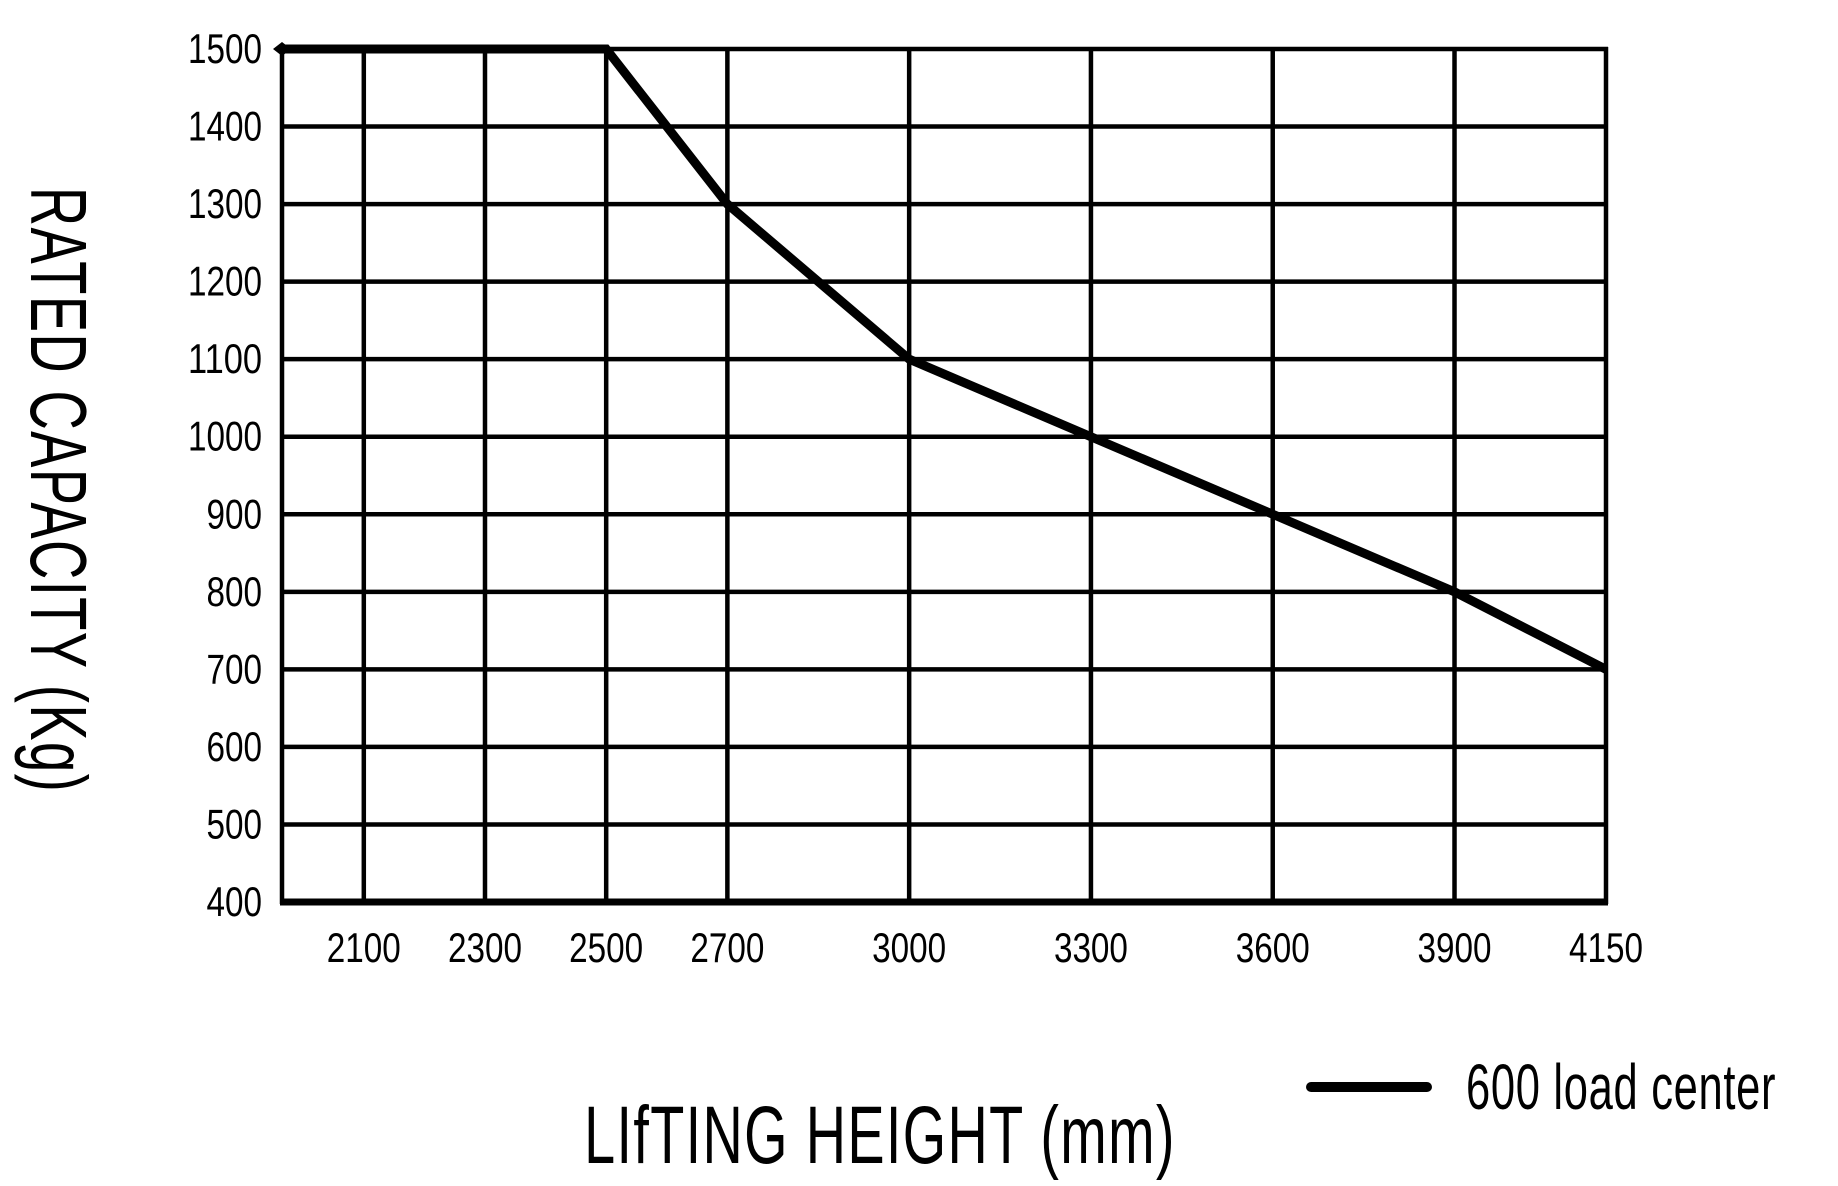  I want to click on svg-text: 1400, so click(225, 126).